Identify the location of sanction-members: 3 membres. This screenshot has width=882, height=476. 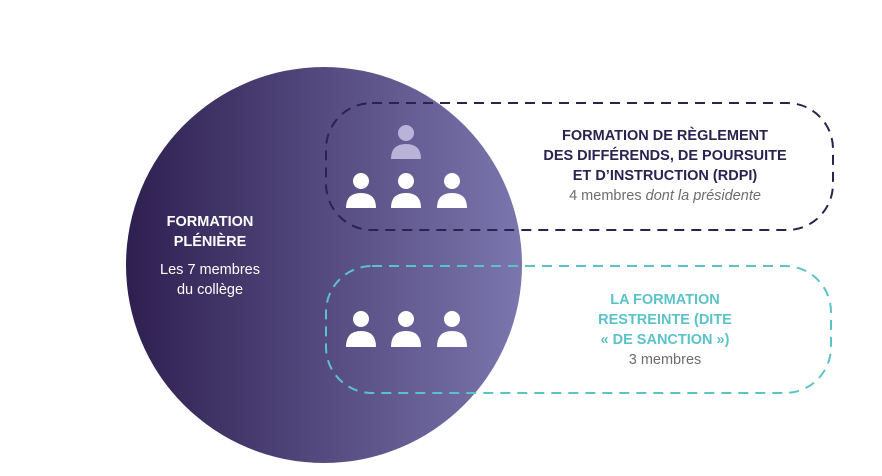
(665, 360).